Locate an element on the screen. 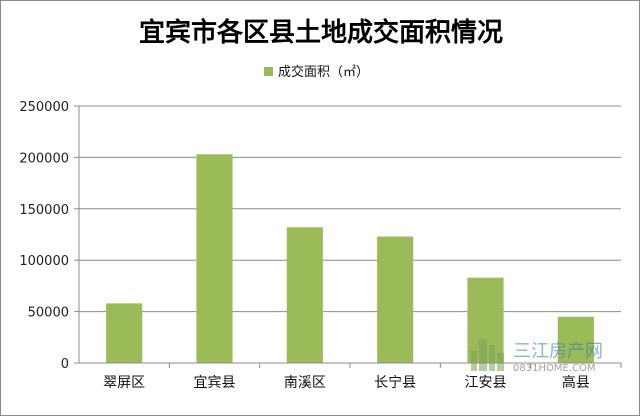 The height and width of the screenshot is (416, 640). x-tick-label: 长宁县 is located at coordinates (395, 382).